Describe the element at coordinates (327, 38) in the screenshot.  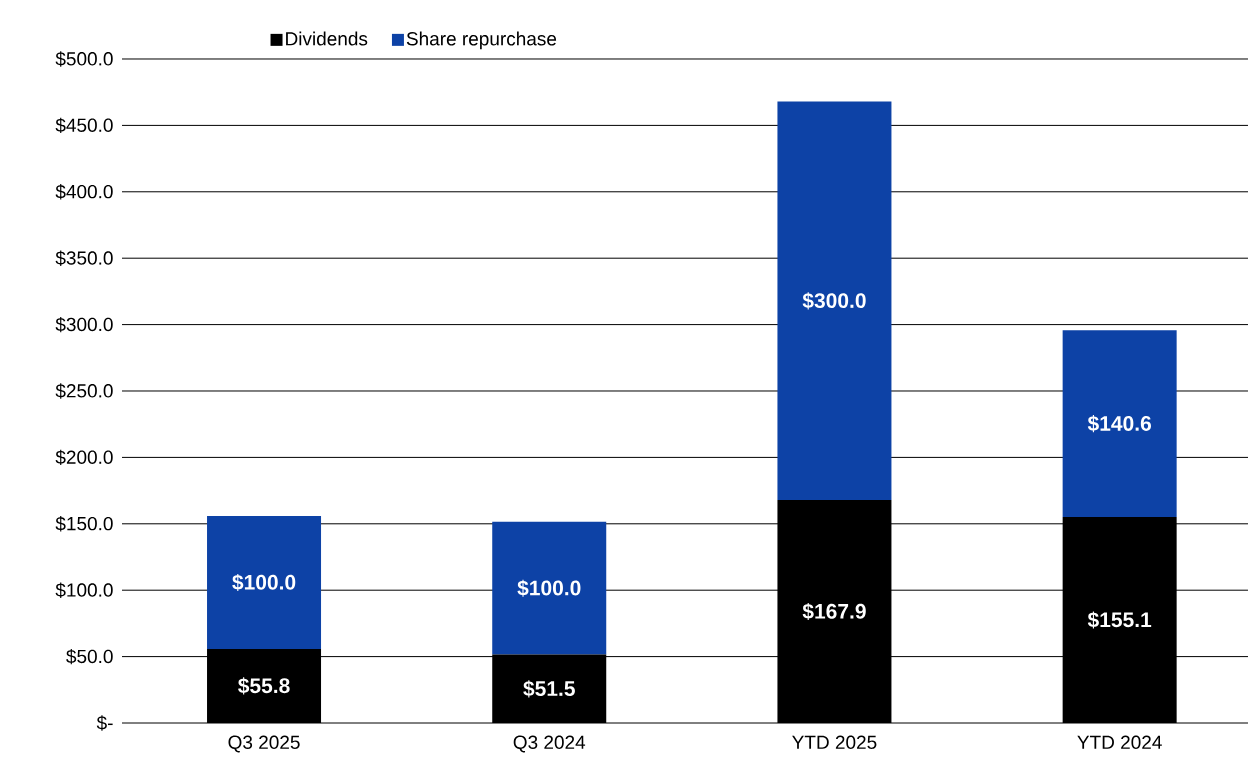
I see `legend-label: Dividends` at that location.